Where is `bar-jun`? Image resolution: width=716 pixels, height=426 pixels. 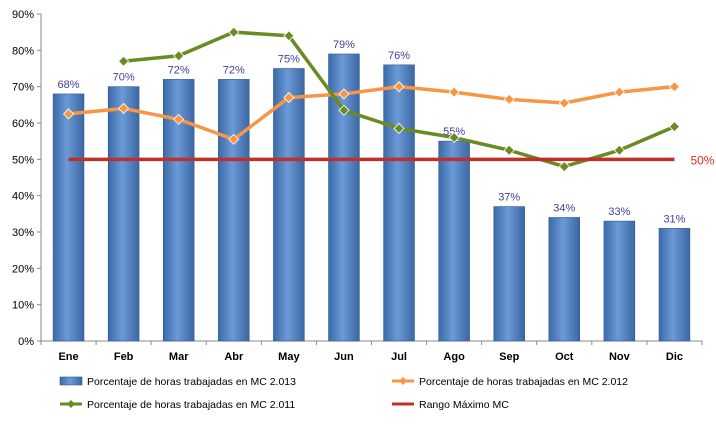
bar-jun is located at coordinates (344, 197).